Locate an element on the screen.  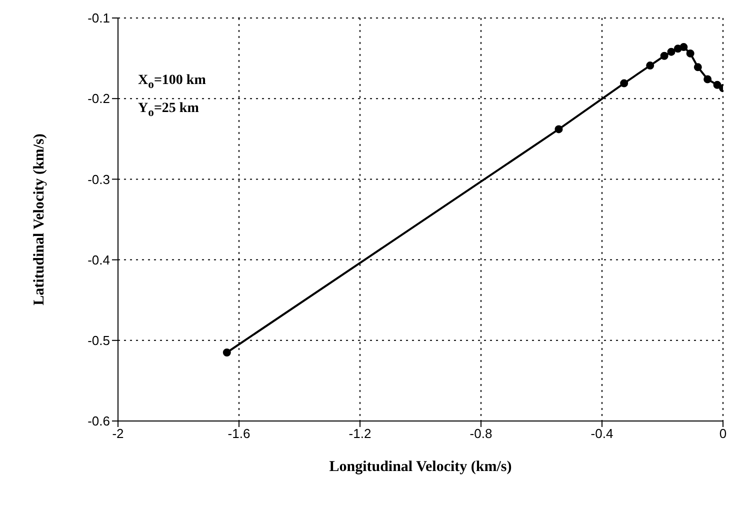
annotation: X$_{o}$=100 km is located at coordinates (172, 82).